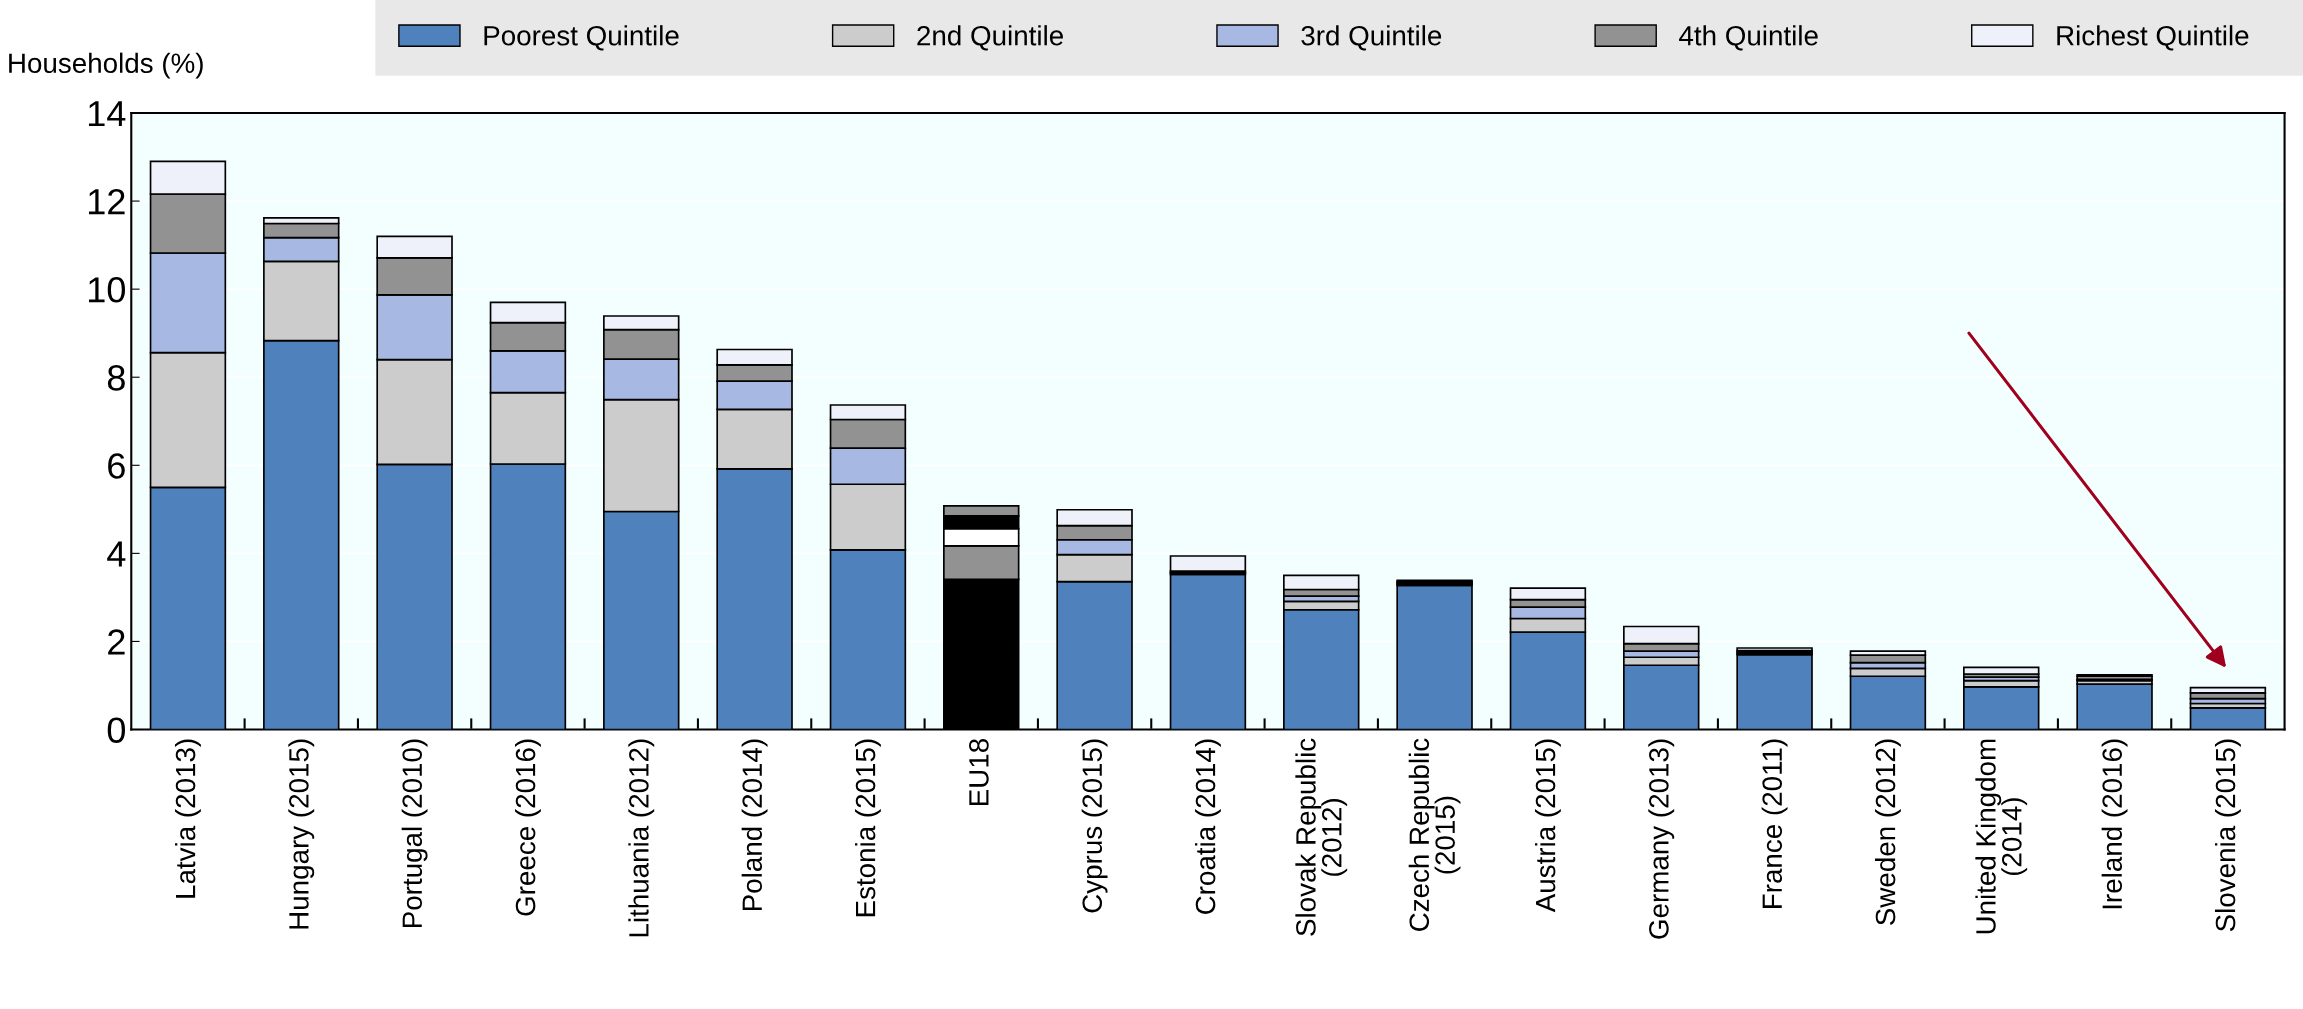  I want to click on x-tick-label: Cyprus (2015), so click(1094, 826).